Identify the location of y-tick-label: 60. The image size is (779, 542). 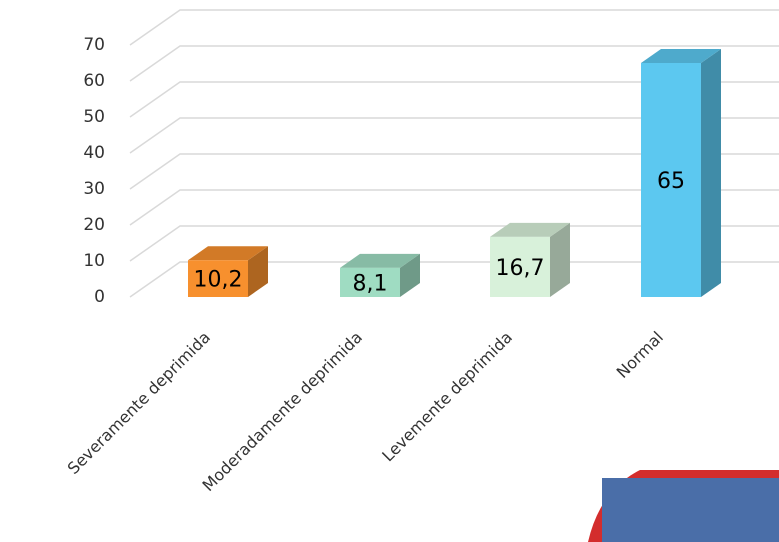
(94, 81).